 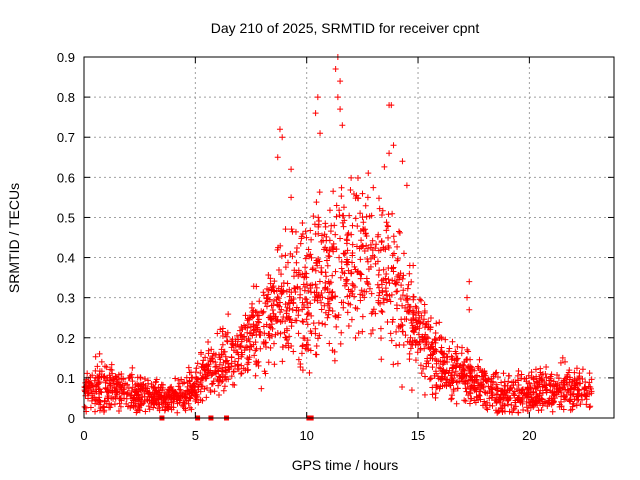 What do you see at coordinates (83, 435) in the screenshot?
I see `x-tick-label: 0` at bounding box center [83, 435].